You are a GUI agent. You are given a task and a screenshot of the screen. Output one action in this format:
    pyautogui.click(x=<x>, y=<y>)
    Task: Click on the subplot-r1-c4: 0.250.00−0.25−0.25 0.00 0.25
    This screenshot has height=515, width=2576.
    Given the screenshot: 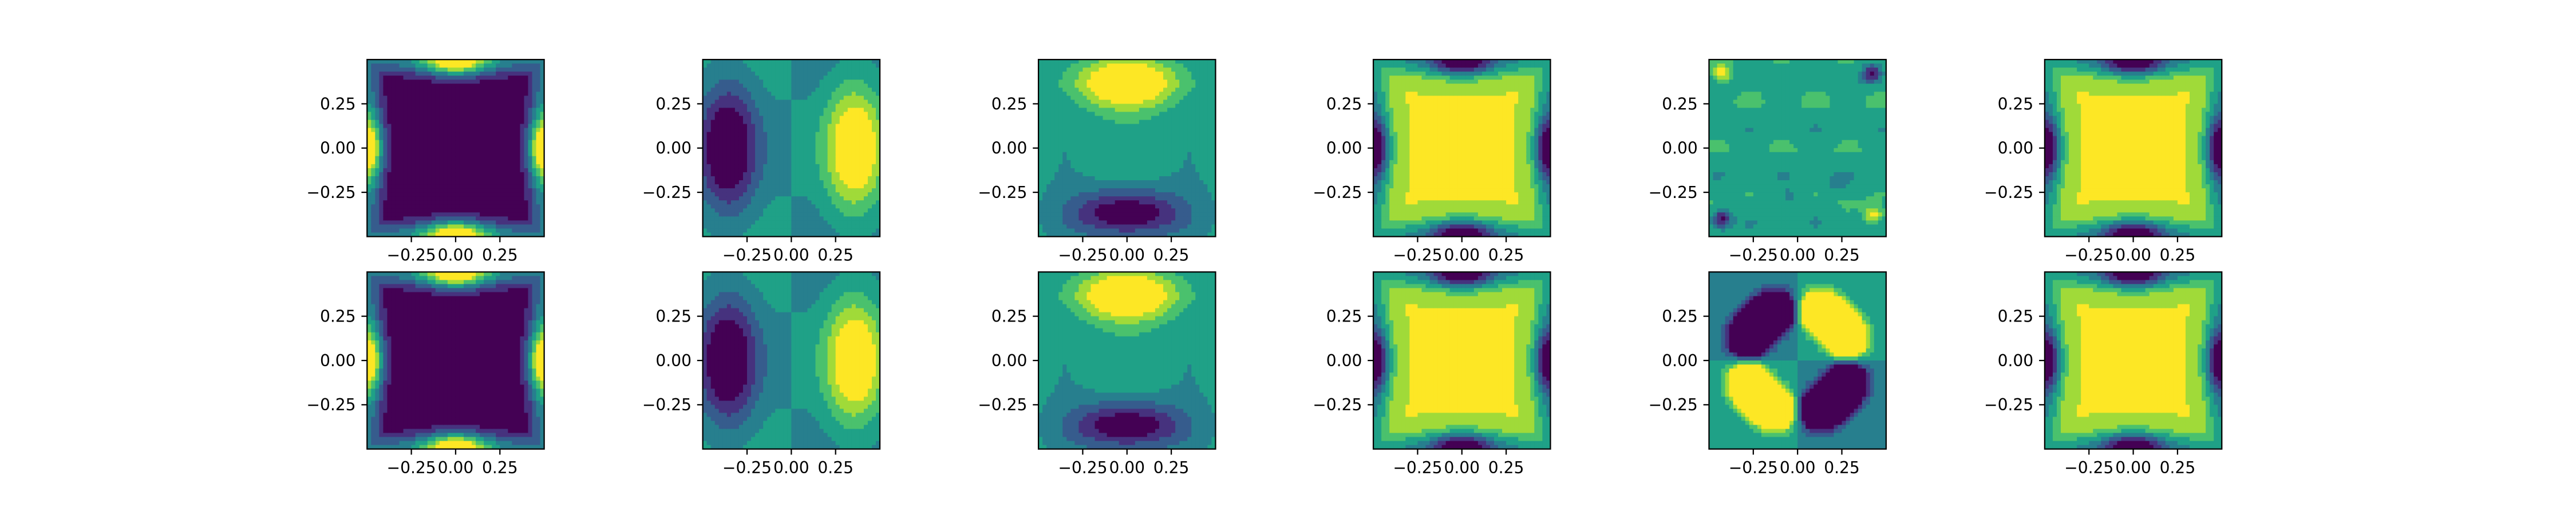 What is the action you would take?
    pyautogui.click(x=1768, y=374)
    